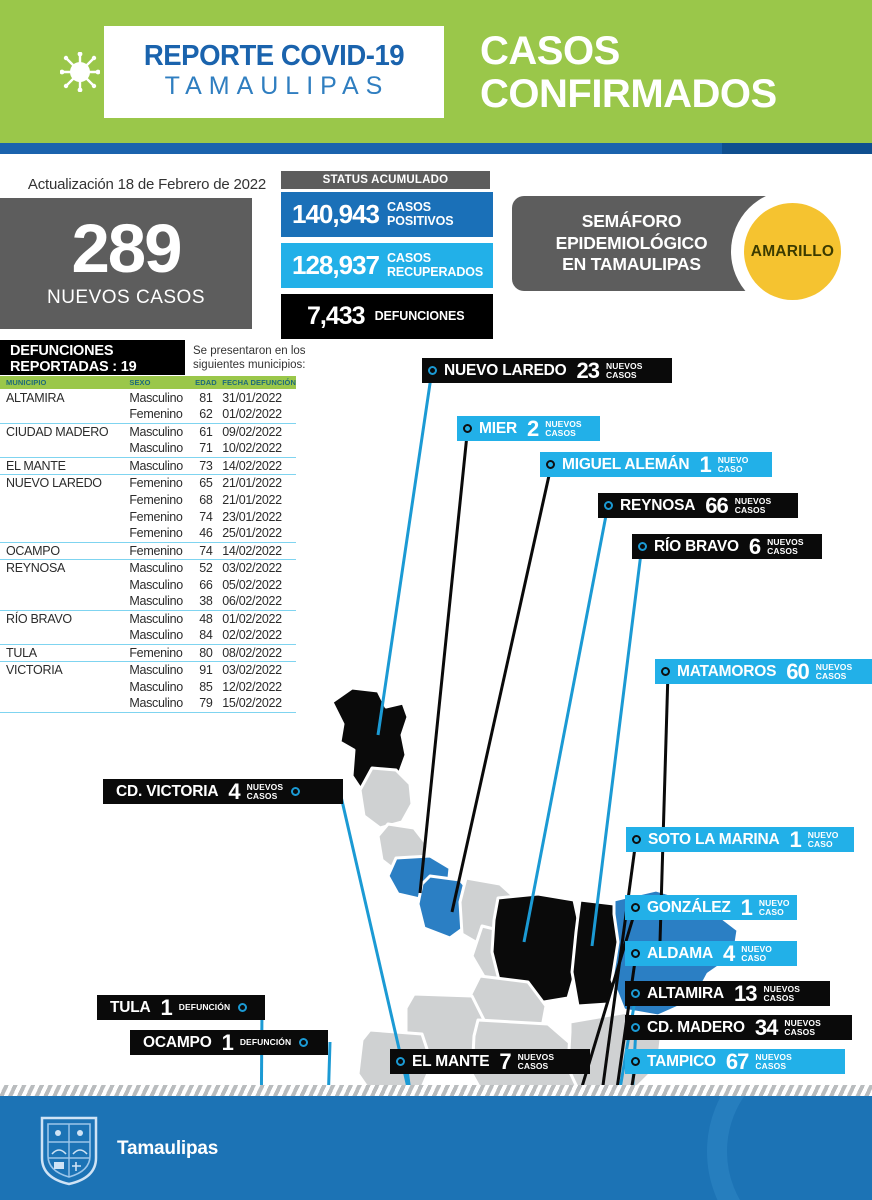  Describe the element at coordinates (490, 1061) in the screenshot. I see `map-callout-el-mante: EL MANTE 7 NUEVOS CASOS` at that location.